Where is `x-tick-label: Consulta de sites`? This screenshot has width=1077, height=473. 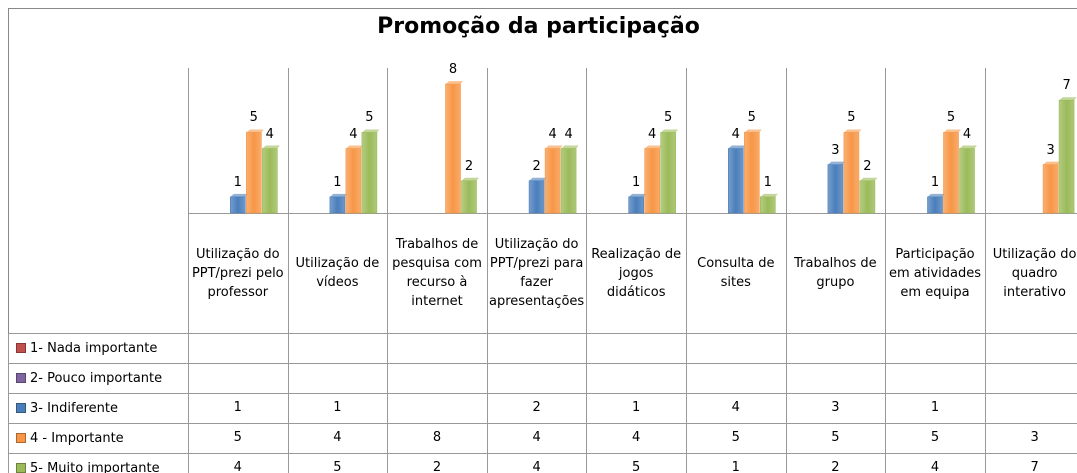 x-tick-label: Consulta de sites is located at coordinates (736, 273).